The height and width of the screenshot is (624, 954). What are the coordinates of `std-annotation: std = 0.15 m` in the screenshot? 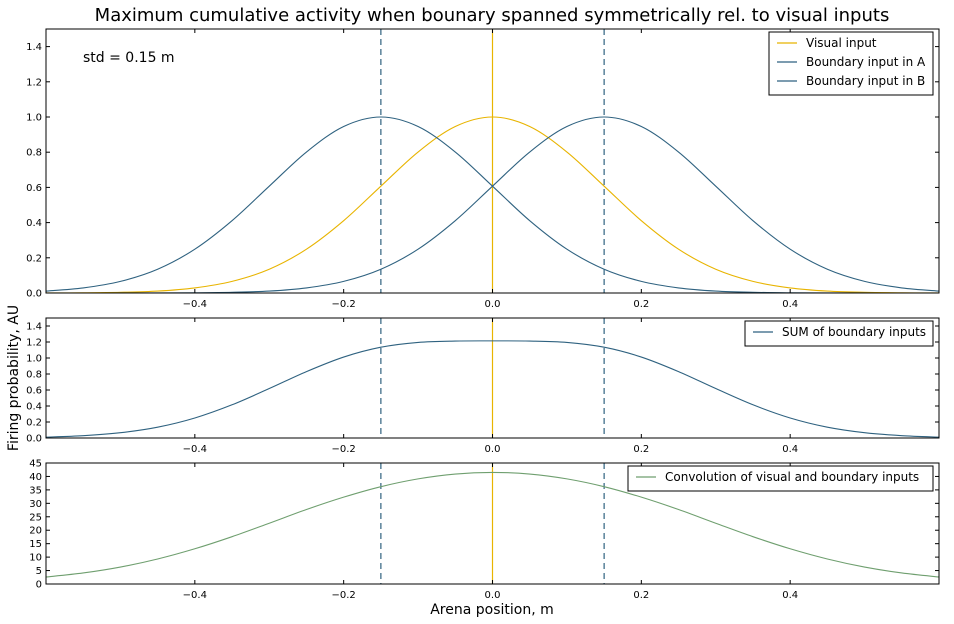 It's located at (129, 58).